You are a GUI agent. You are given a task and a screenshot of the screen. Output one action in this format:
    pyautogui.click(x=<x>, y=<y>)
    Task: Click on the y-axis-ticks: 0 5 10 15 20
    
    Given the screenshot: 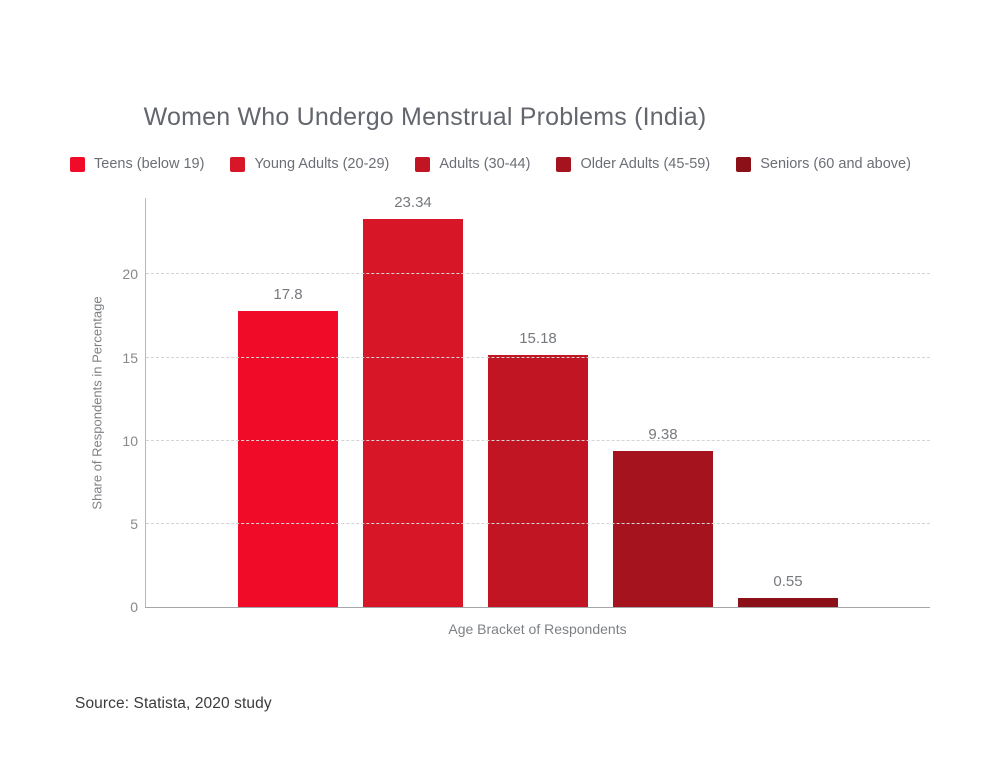 What is the action you would take?
    pyautogui.click(x=109, y=406)
    